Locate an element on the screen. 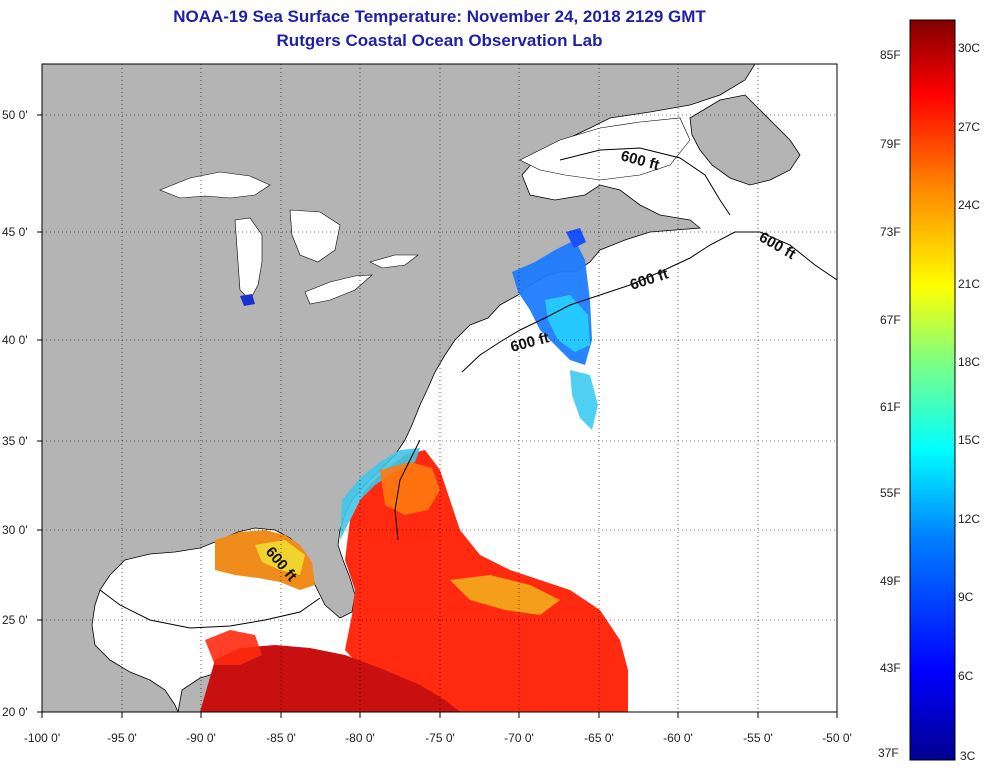  colorbar-c-label: 21C is located at coordinates (969, 284).